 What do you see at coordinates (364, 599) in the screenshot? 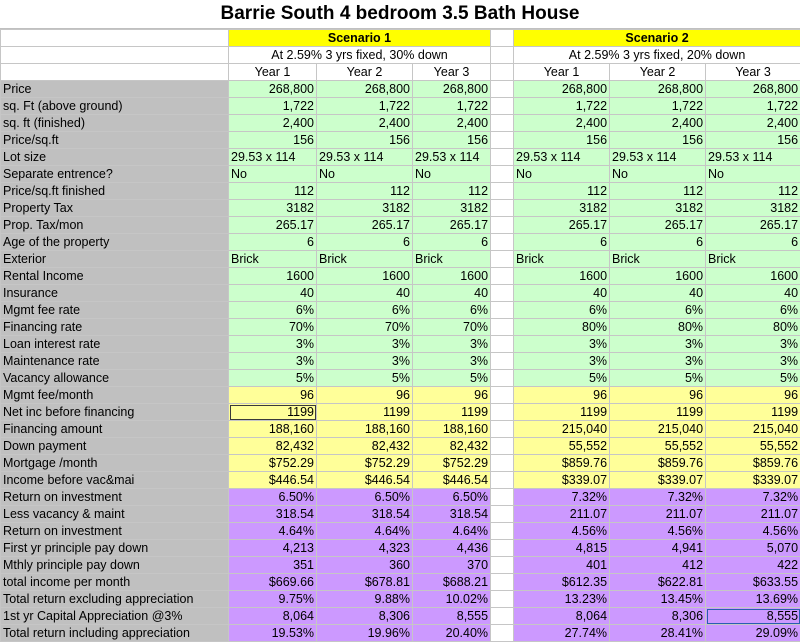
I see `value-cell: 9.88%` at bounding box center [364, 599].